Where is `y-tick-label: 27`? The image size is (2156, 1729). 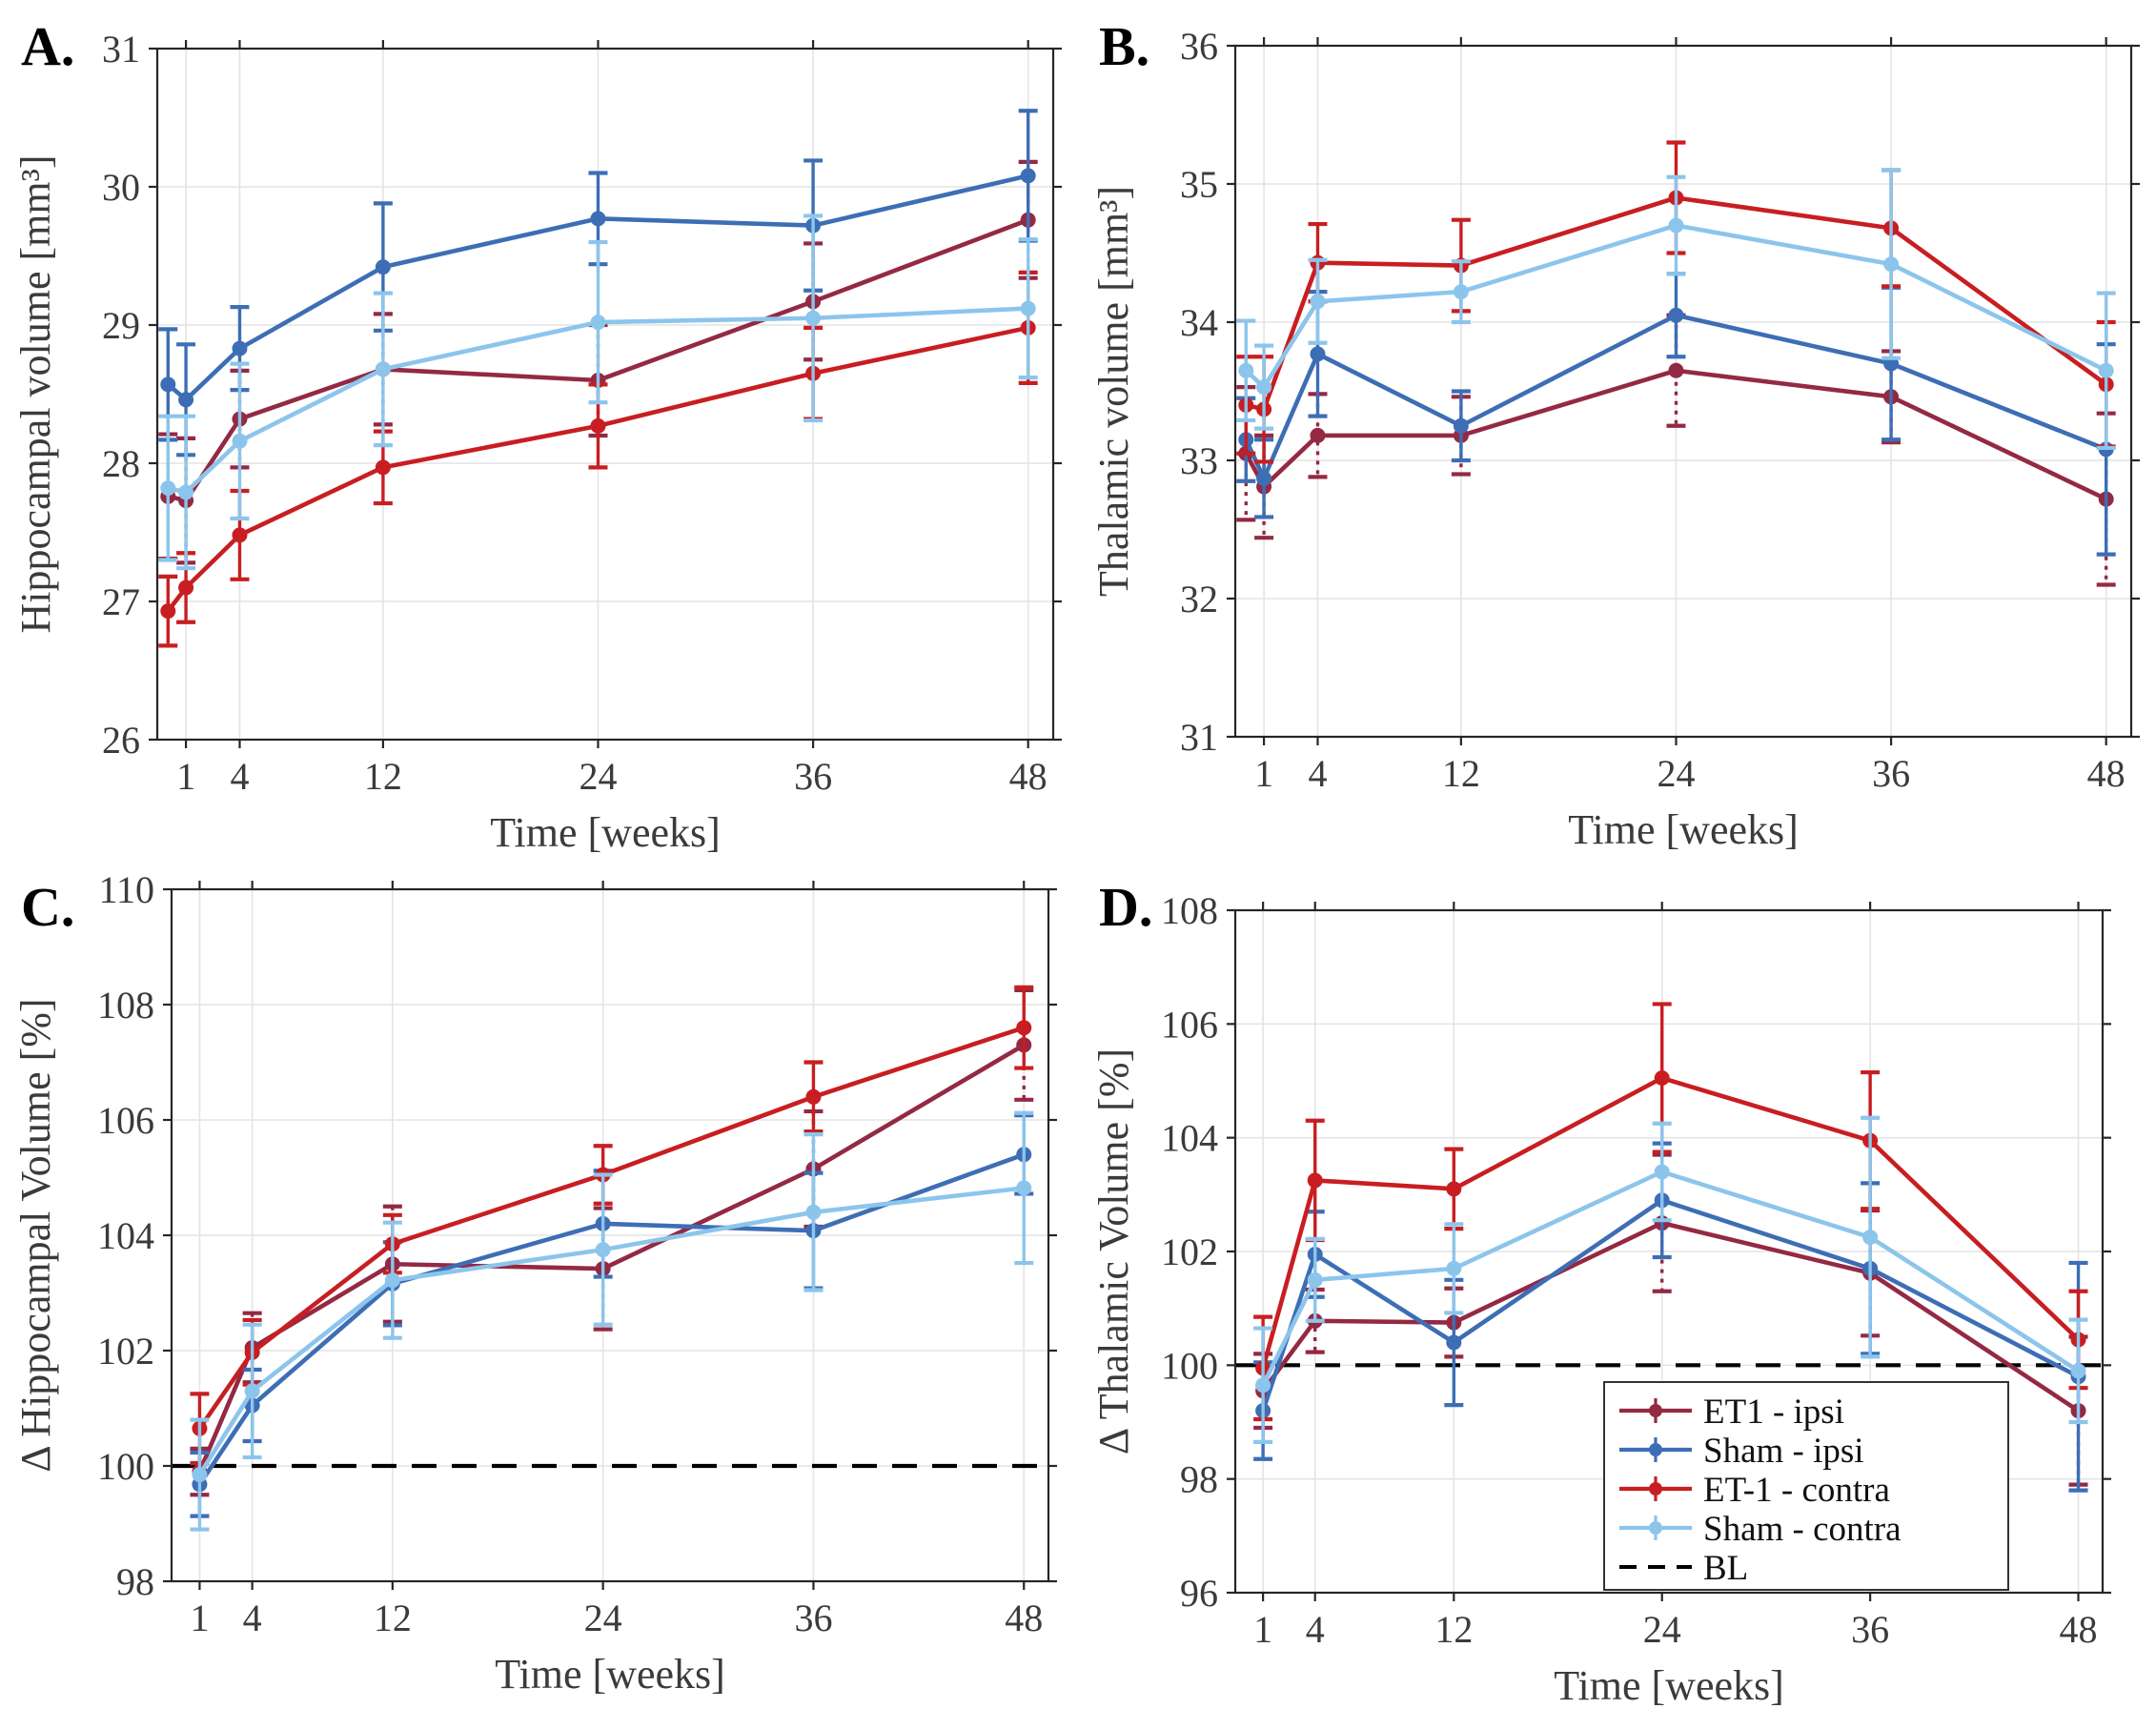
y-tick-label: 27 is located at coordinates (121, 601).